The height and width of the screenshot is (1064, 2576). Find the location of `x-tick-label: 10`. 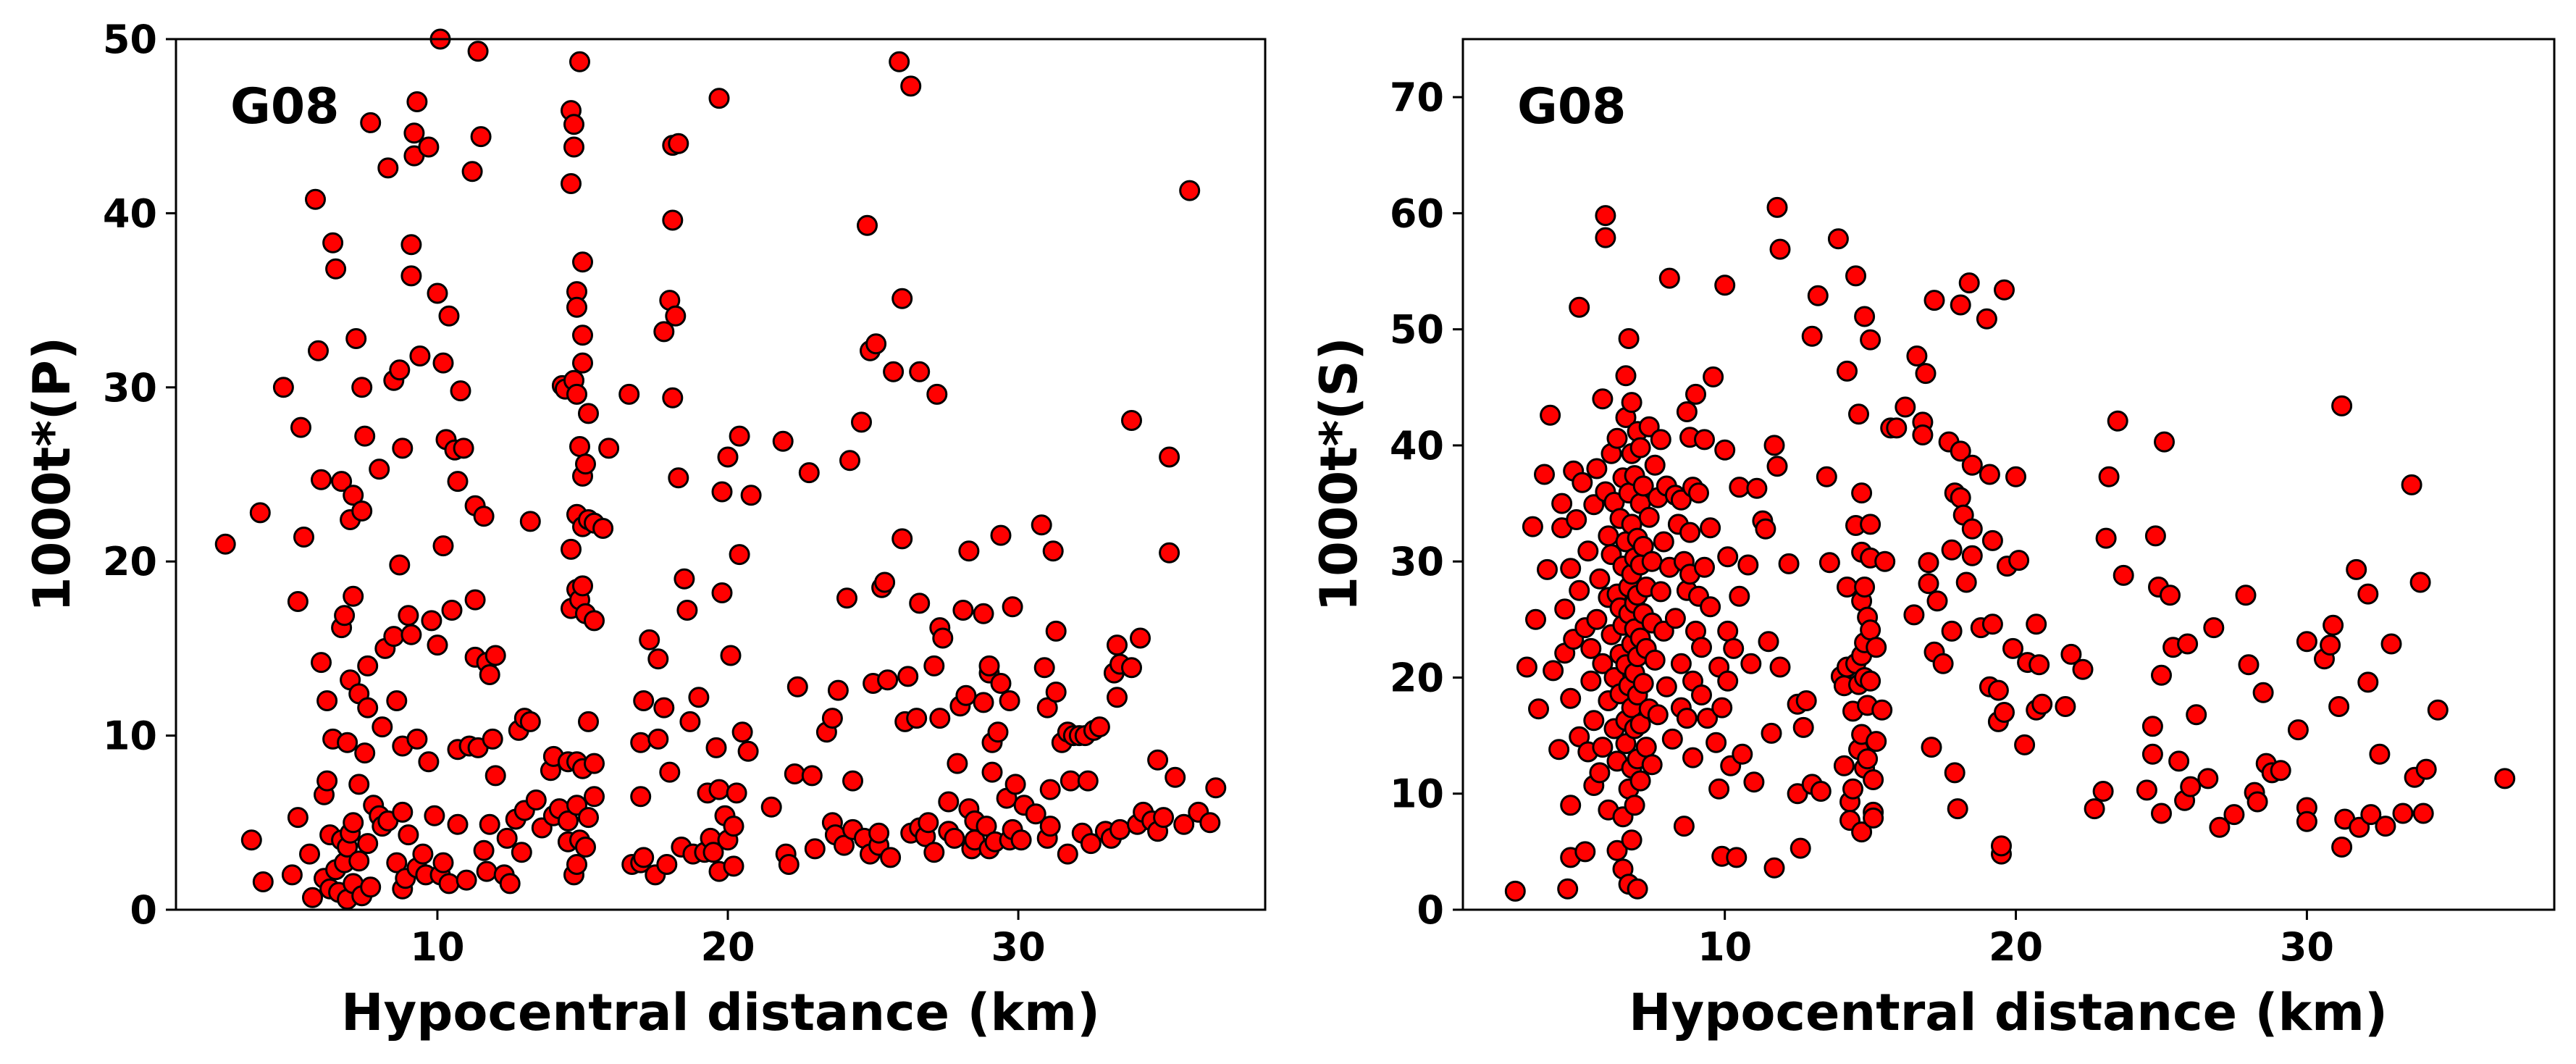

x-tick-label: 10 is located at coordinates (1725, 947).